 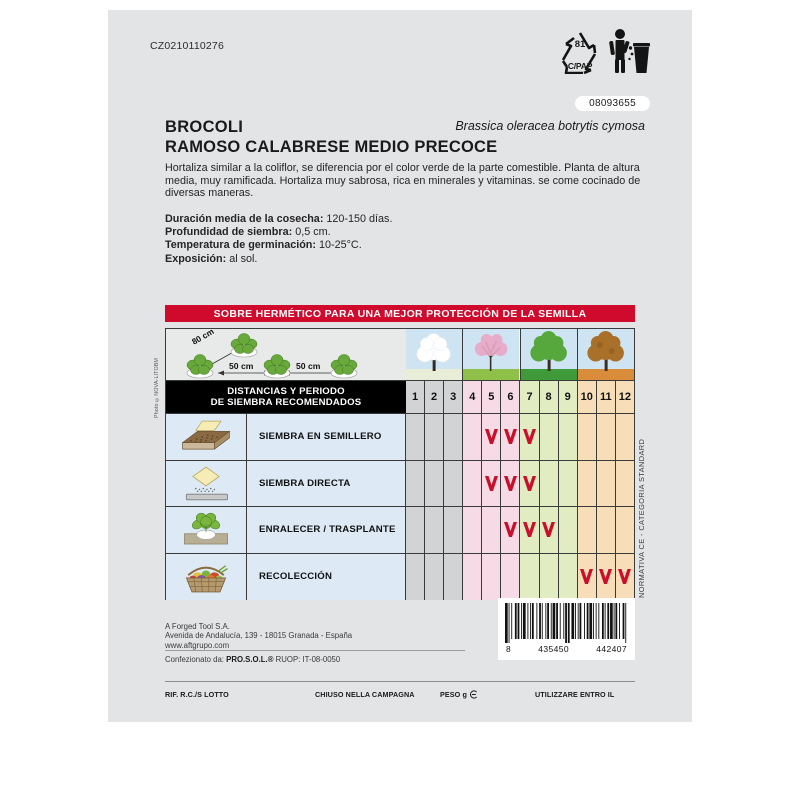 I want to click on footer-divider, so click(x=315, y=650).